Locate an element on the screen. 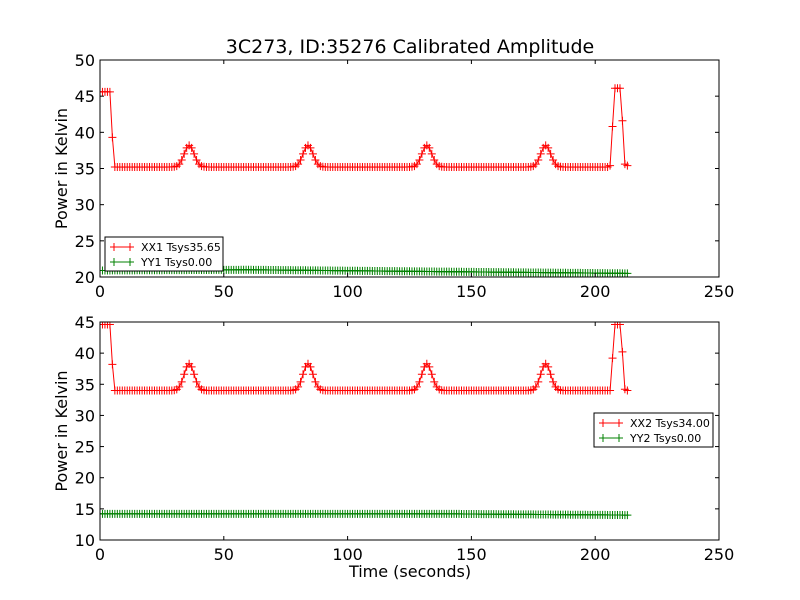 The image size is (800, 600). legend-label: YY1 Tsys0.00 is located at coordinates (176, 262).